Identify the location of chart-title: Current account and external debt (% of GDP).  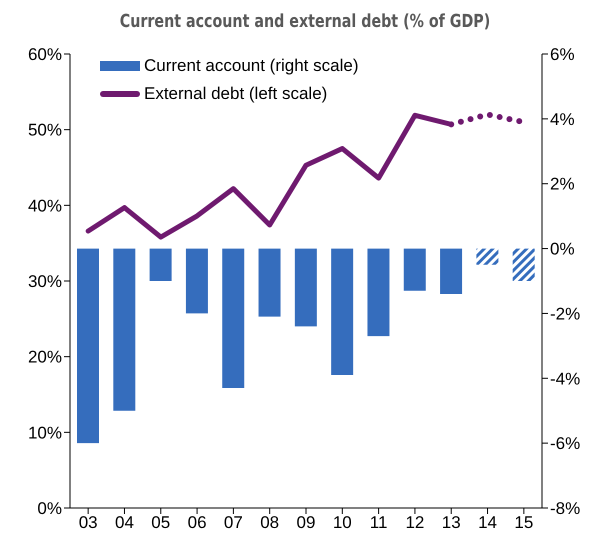
(305, 22).